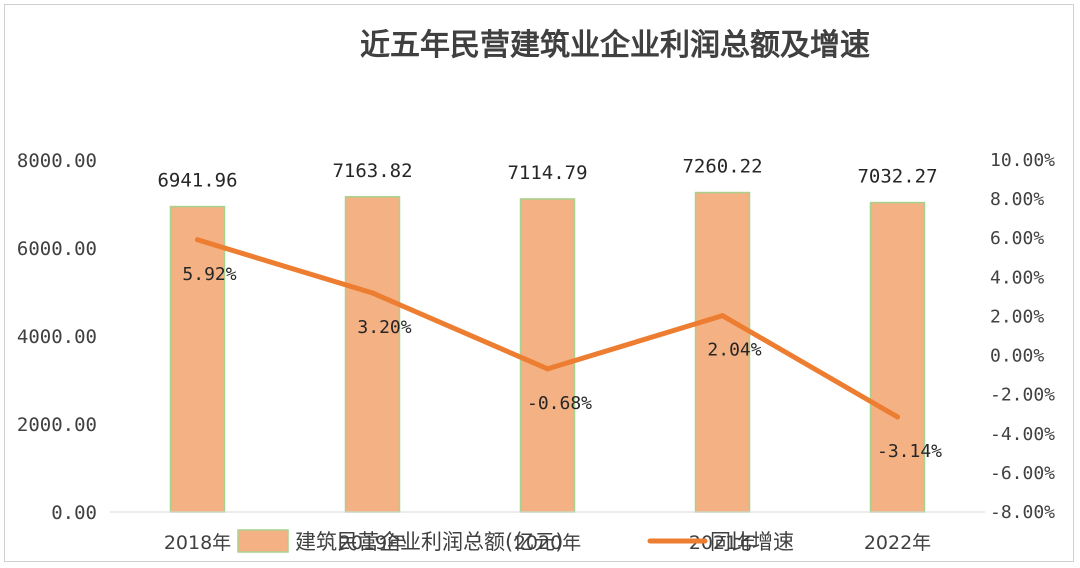 Image resolution: width=1080 pixels, height=568 pixels. I want to click on growth-point-2018年, so click(197, 240).